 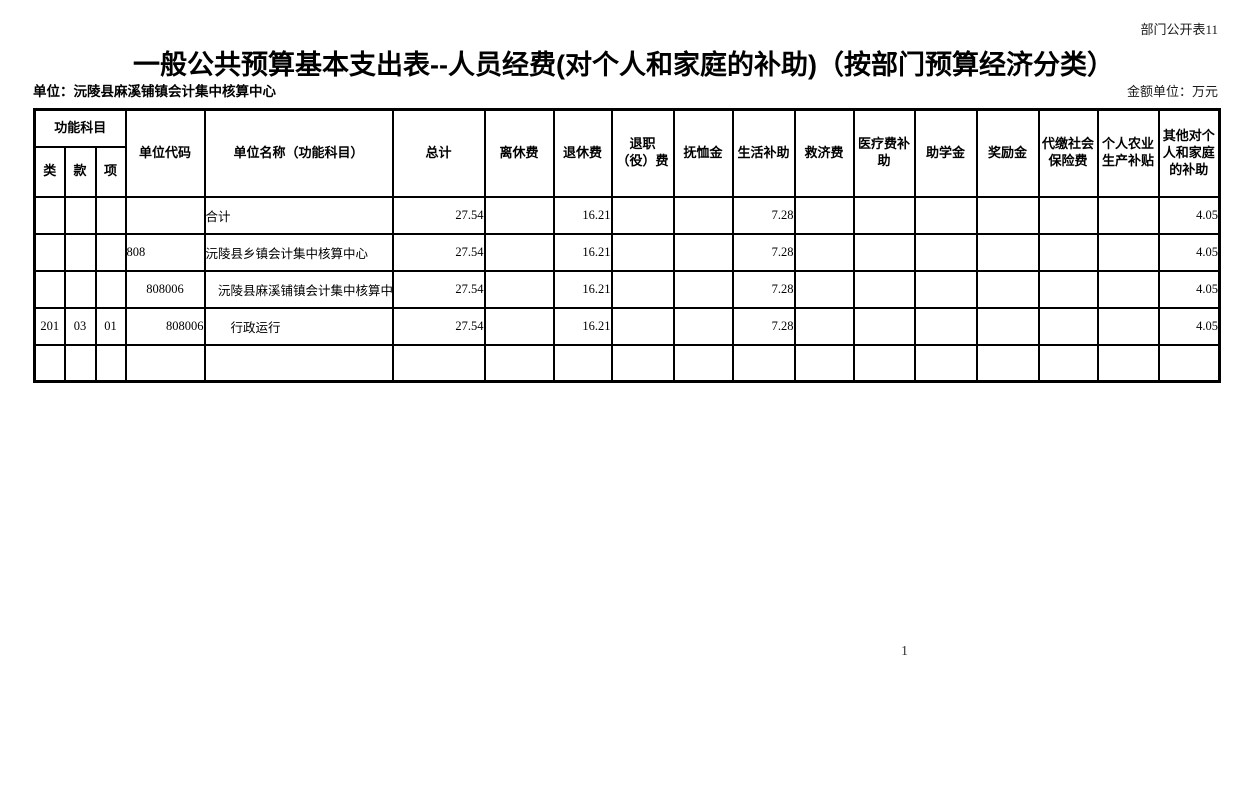 What do you see at coordinates (884, 153) in the screenshot?
I see `header-yiliaofeibuzhu: 医疗费补助` at bounding box center [884, 153].